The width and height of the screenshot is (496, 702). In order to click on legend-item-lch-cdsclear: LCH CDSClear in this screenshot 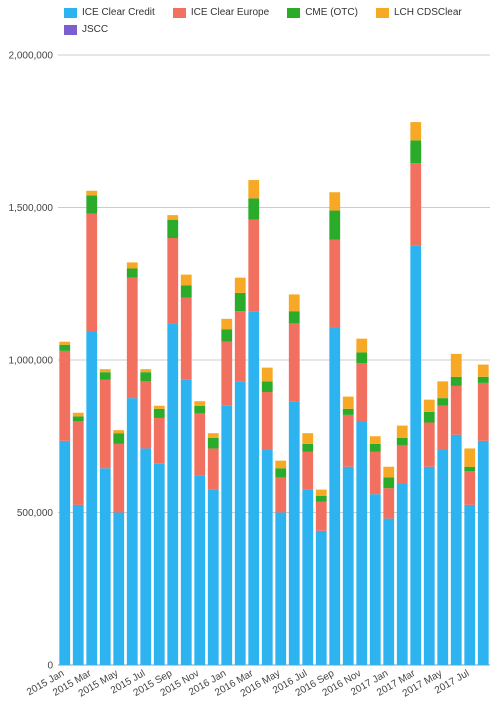, I will do `click(418, 12)`.